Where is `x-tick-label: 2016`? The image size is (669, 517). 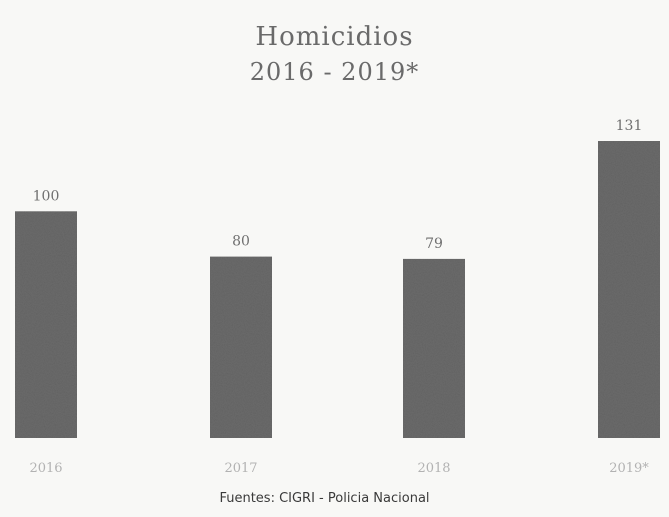
x-tick-label: 2016 is located at coordinates (45, 468).